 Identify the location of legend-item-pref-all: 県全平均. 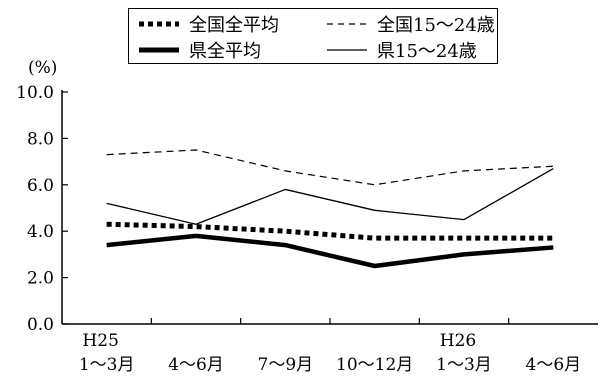
(199, 50).